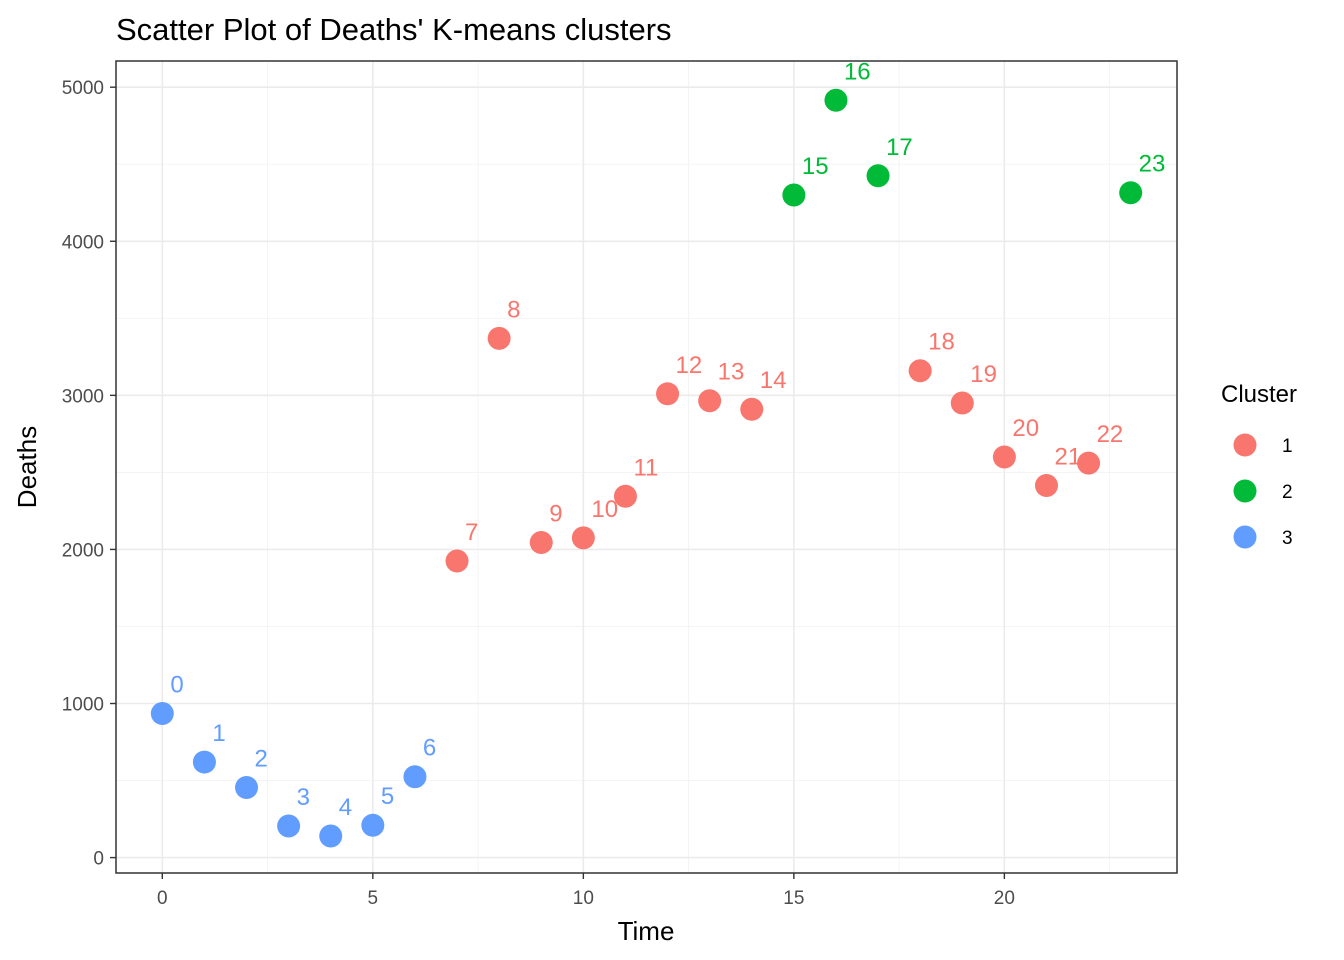  What do you see at coordinates (899, 147) in the screenshot?
I see `data-point-label: 17` at bounding box center [899, 147].